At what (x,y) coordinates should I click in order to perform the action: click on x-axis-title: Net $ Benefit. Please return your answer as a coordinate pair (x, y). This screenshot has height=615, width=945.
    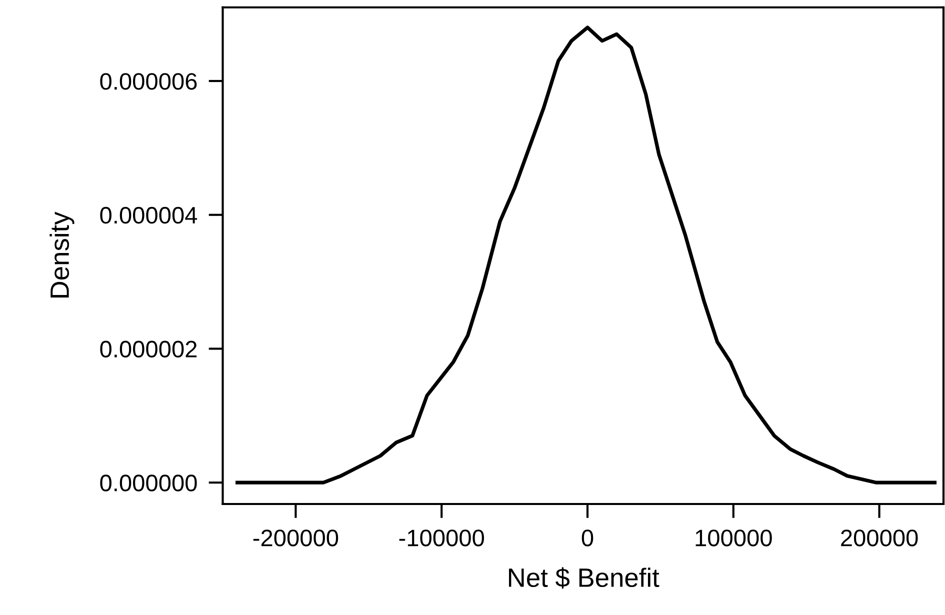
    Looking at the image, I should click on (584, 578).